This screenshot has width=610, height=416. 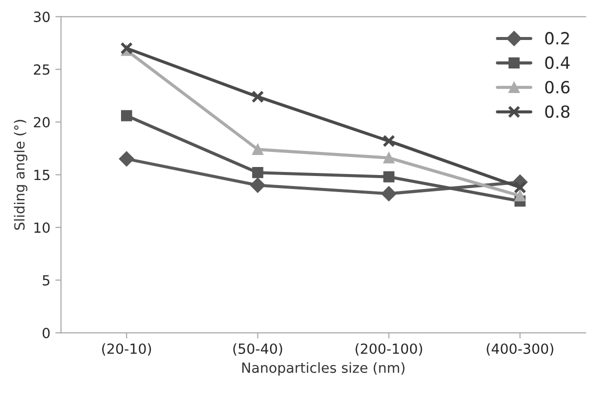 What do you see at coordinates (21, 175) in the screenshot?
I see `y-axis-title: Sliding angle (°)` at bounding box center [21, 175].